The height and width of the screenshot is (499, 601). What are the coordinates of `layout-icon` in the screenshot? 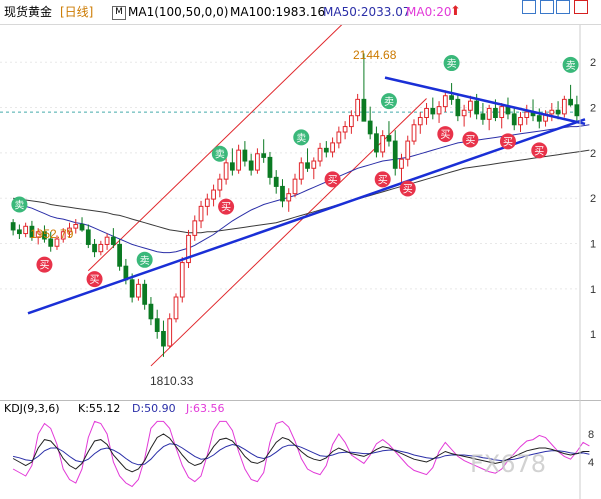 It's located at (547, 7).